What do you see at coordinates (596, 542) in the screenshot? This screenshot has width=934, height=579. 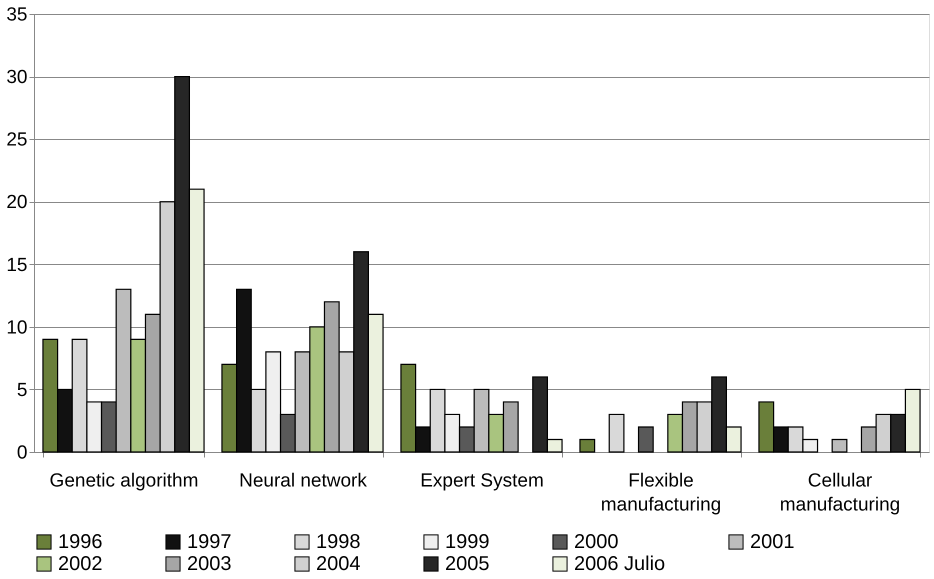 I see `legend-label: 2000` at bounding box center [596, 542].